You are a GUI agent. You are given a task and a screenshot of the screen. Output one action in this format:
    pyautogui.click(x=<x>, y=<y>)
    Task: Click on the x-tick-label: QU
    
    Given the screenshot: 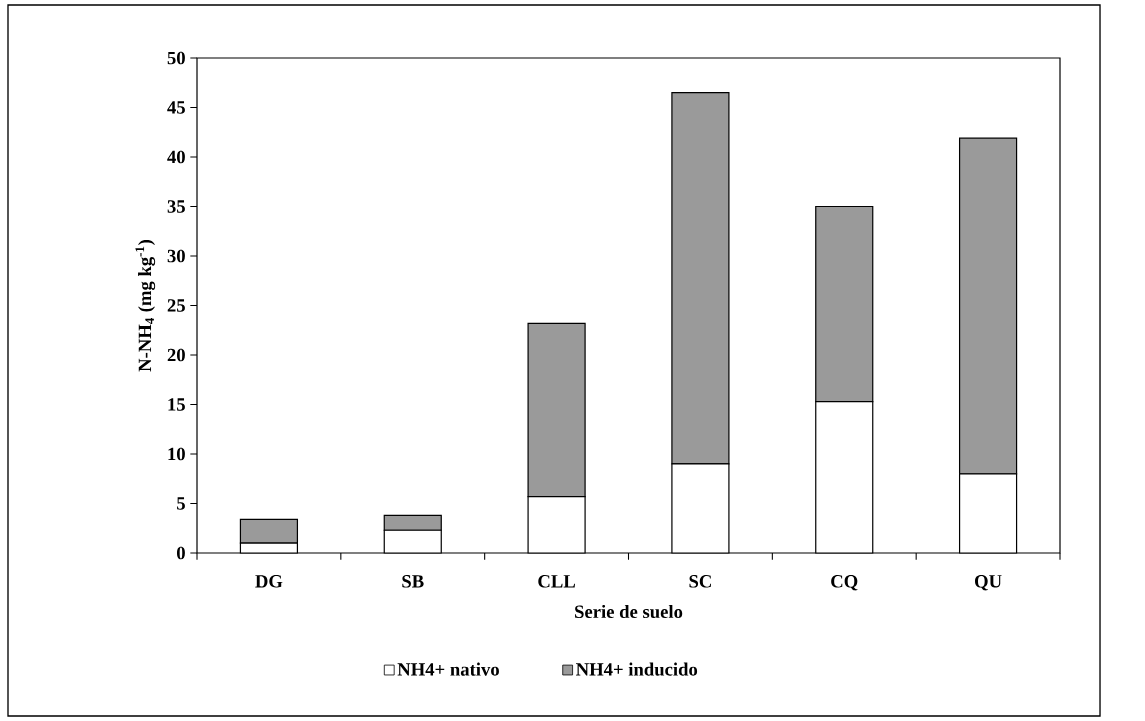 What is the action you would take?
    pyautogui.click(x=988, y=583)
    